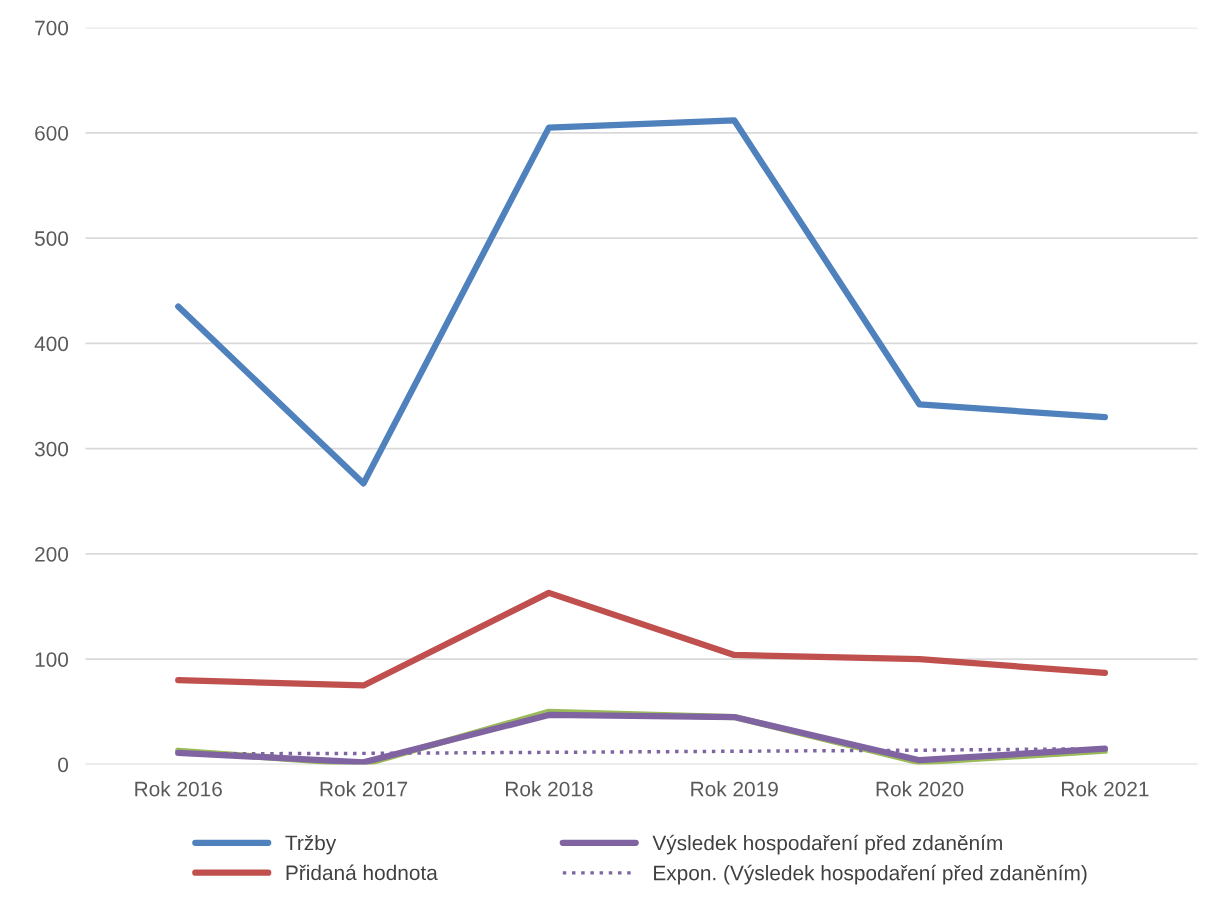  What do you see at coordinates (178, 789) in the screenshot?
I see `x-tick-label: Rok 2016` at bounding box center [178, 789].